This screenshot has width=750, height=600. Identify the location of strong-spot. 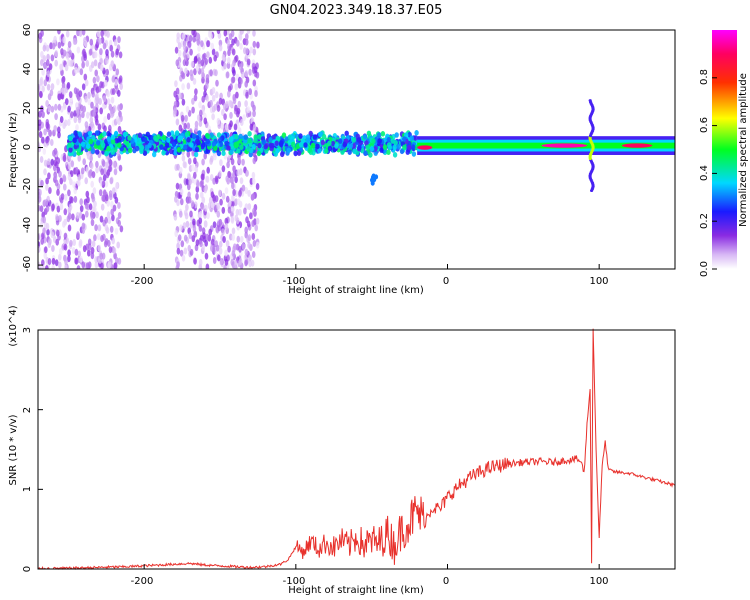
(564, 145).